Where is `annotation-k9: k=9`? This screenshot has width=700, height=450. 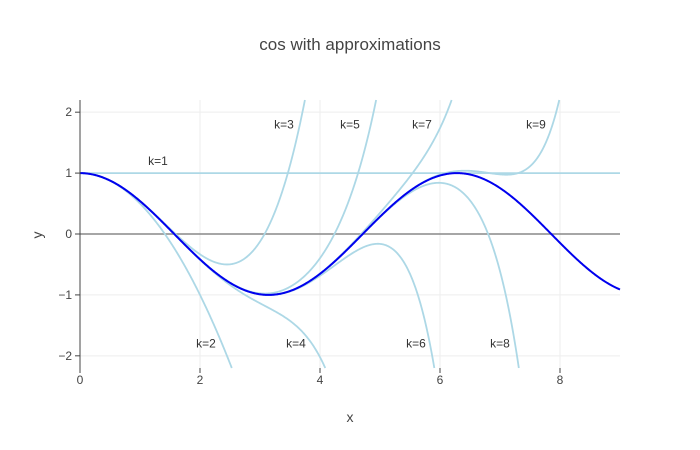 annotation-k9: k=9 is located at coordinates (536, 124).